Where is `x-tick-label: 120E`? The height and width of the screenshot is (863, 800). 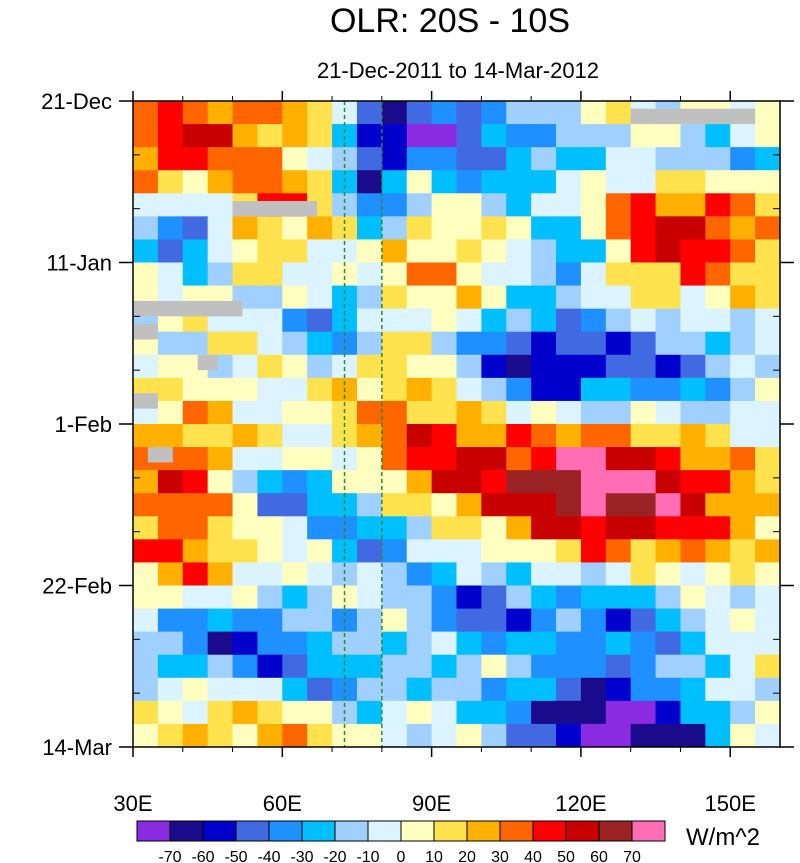
x-tick-label: 120E is located at coordinates (580, 803).